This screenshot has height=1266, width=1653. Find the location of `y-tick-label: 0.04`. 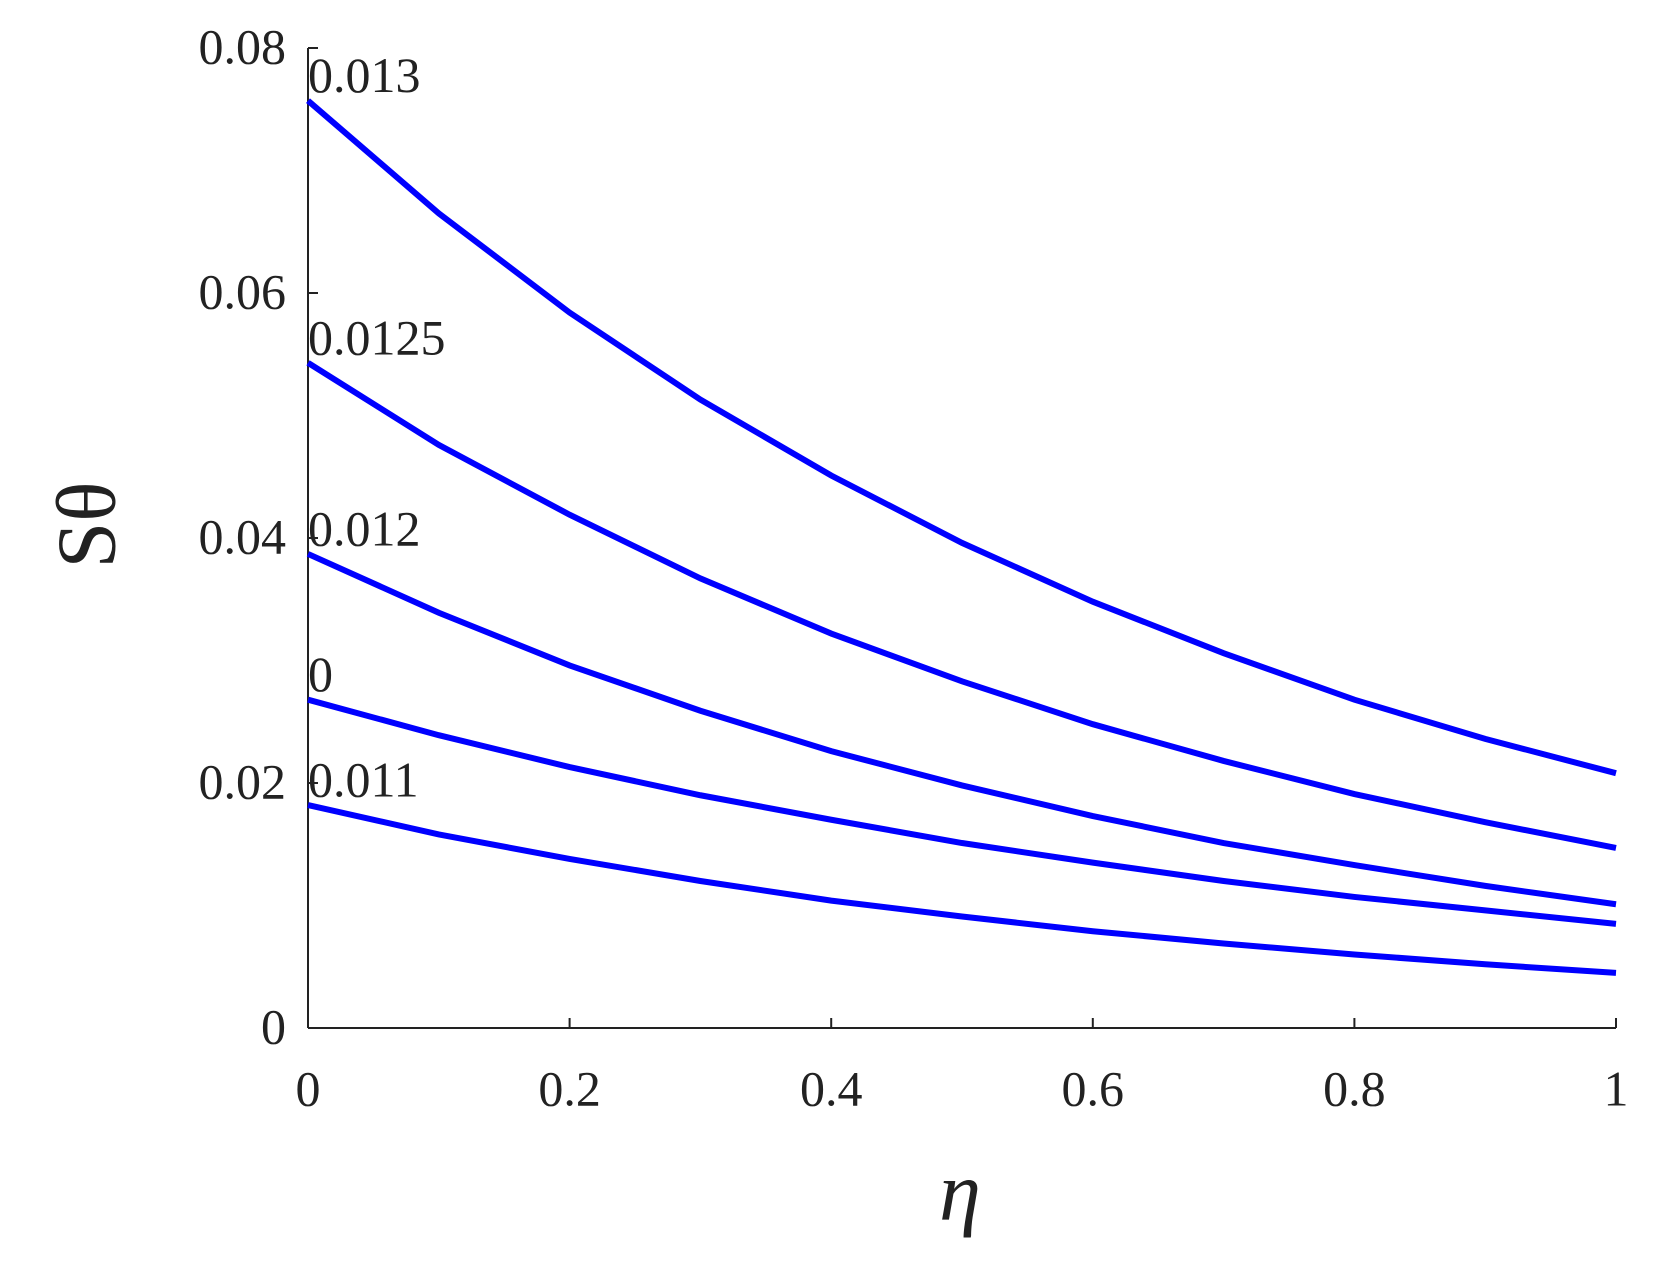

y-tick-label: 0.04 is located at coordinates (243, 536).